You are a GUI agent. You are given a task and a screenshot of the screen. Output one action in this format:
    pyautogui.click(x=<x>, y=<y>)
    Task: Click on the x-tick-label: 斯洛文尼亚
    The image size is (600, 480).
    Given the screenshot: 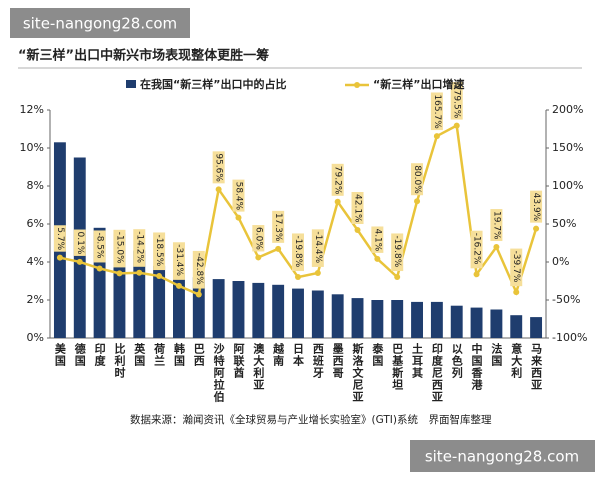 What is the action you would take?
    pyautogui.click(x=357, y=372)
    